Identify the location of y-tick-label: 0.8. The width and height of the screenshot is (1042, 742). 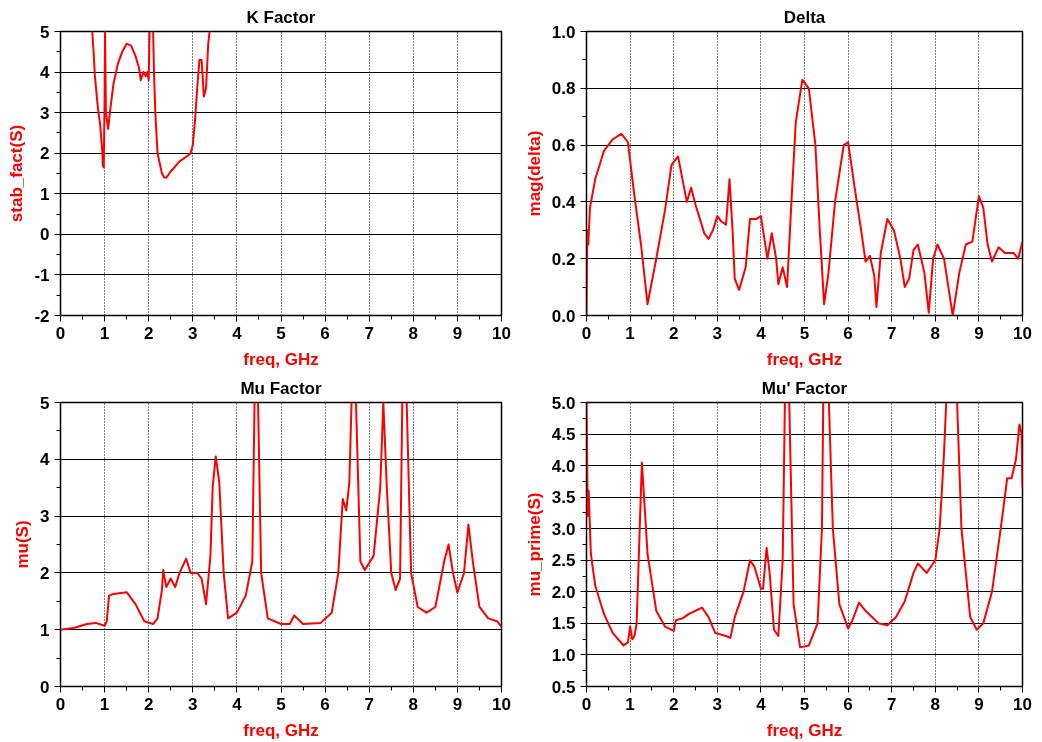
(563, 89).